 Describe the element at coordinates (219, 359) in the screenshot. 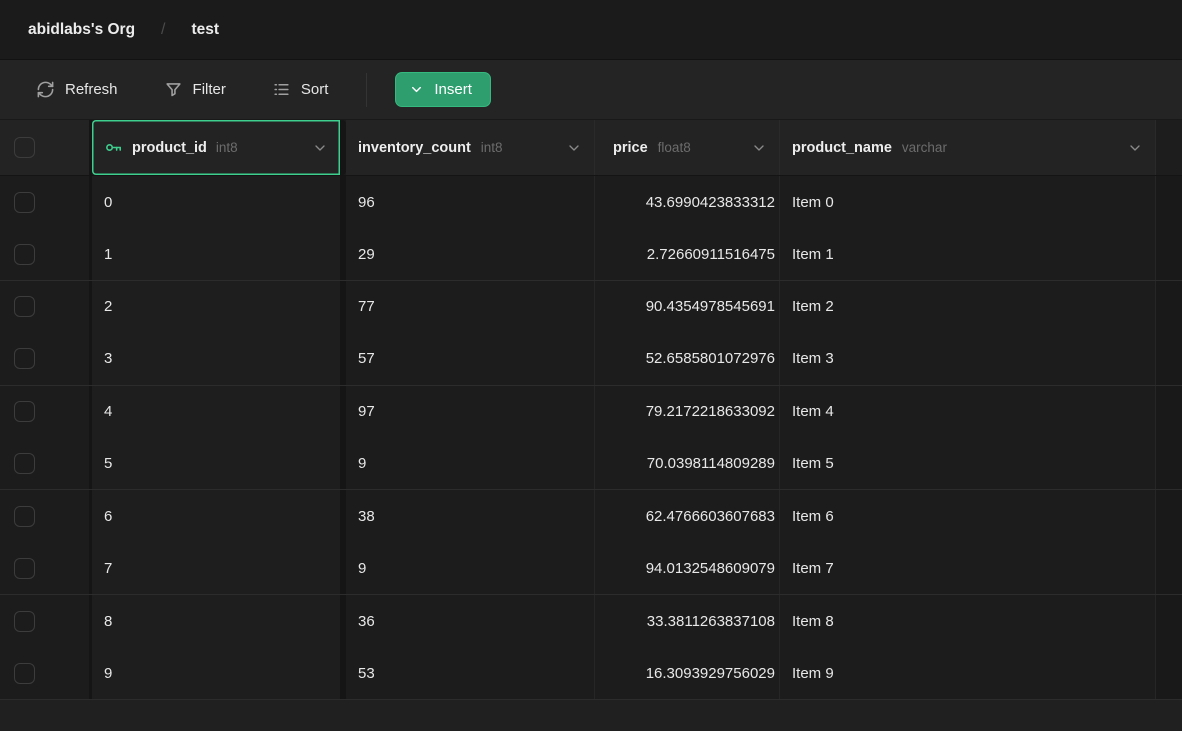

I see `cell-product-id: 3` at that location.